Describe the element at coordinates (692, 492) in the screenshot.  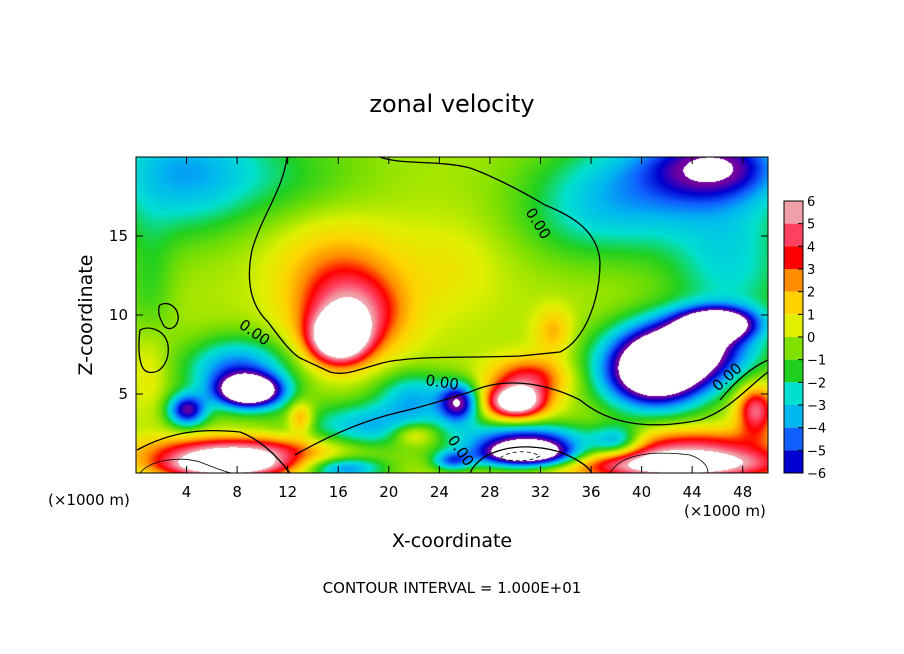
I see `x-tick-label: 44` at that location.